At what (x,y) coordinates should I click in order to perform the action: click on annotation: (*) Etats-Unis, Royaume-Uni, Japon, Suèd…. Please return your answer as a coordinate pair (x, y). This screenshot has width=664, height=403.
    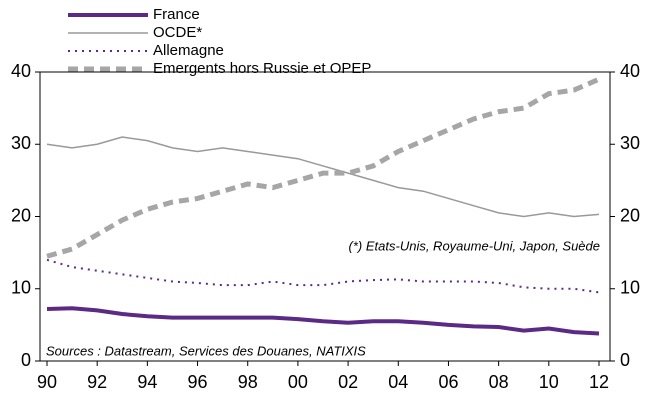
    Looking at the image, I should click on (474, 245).